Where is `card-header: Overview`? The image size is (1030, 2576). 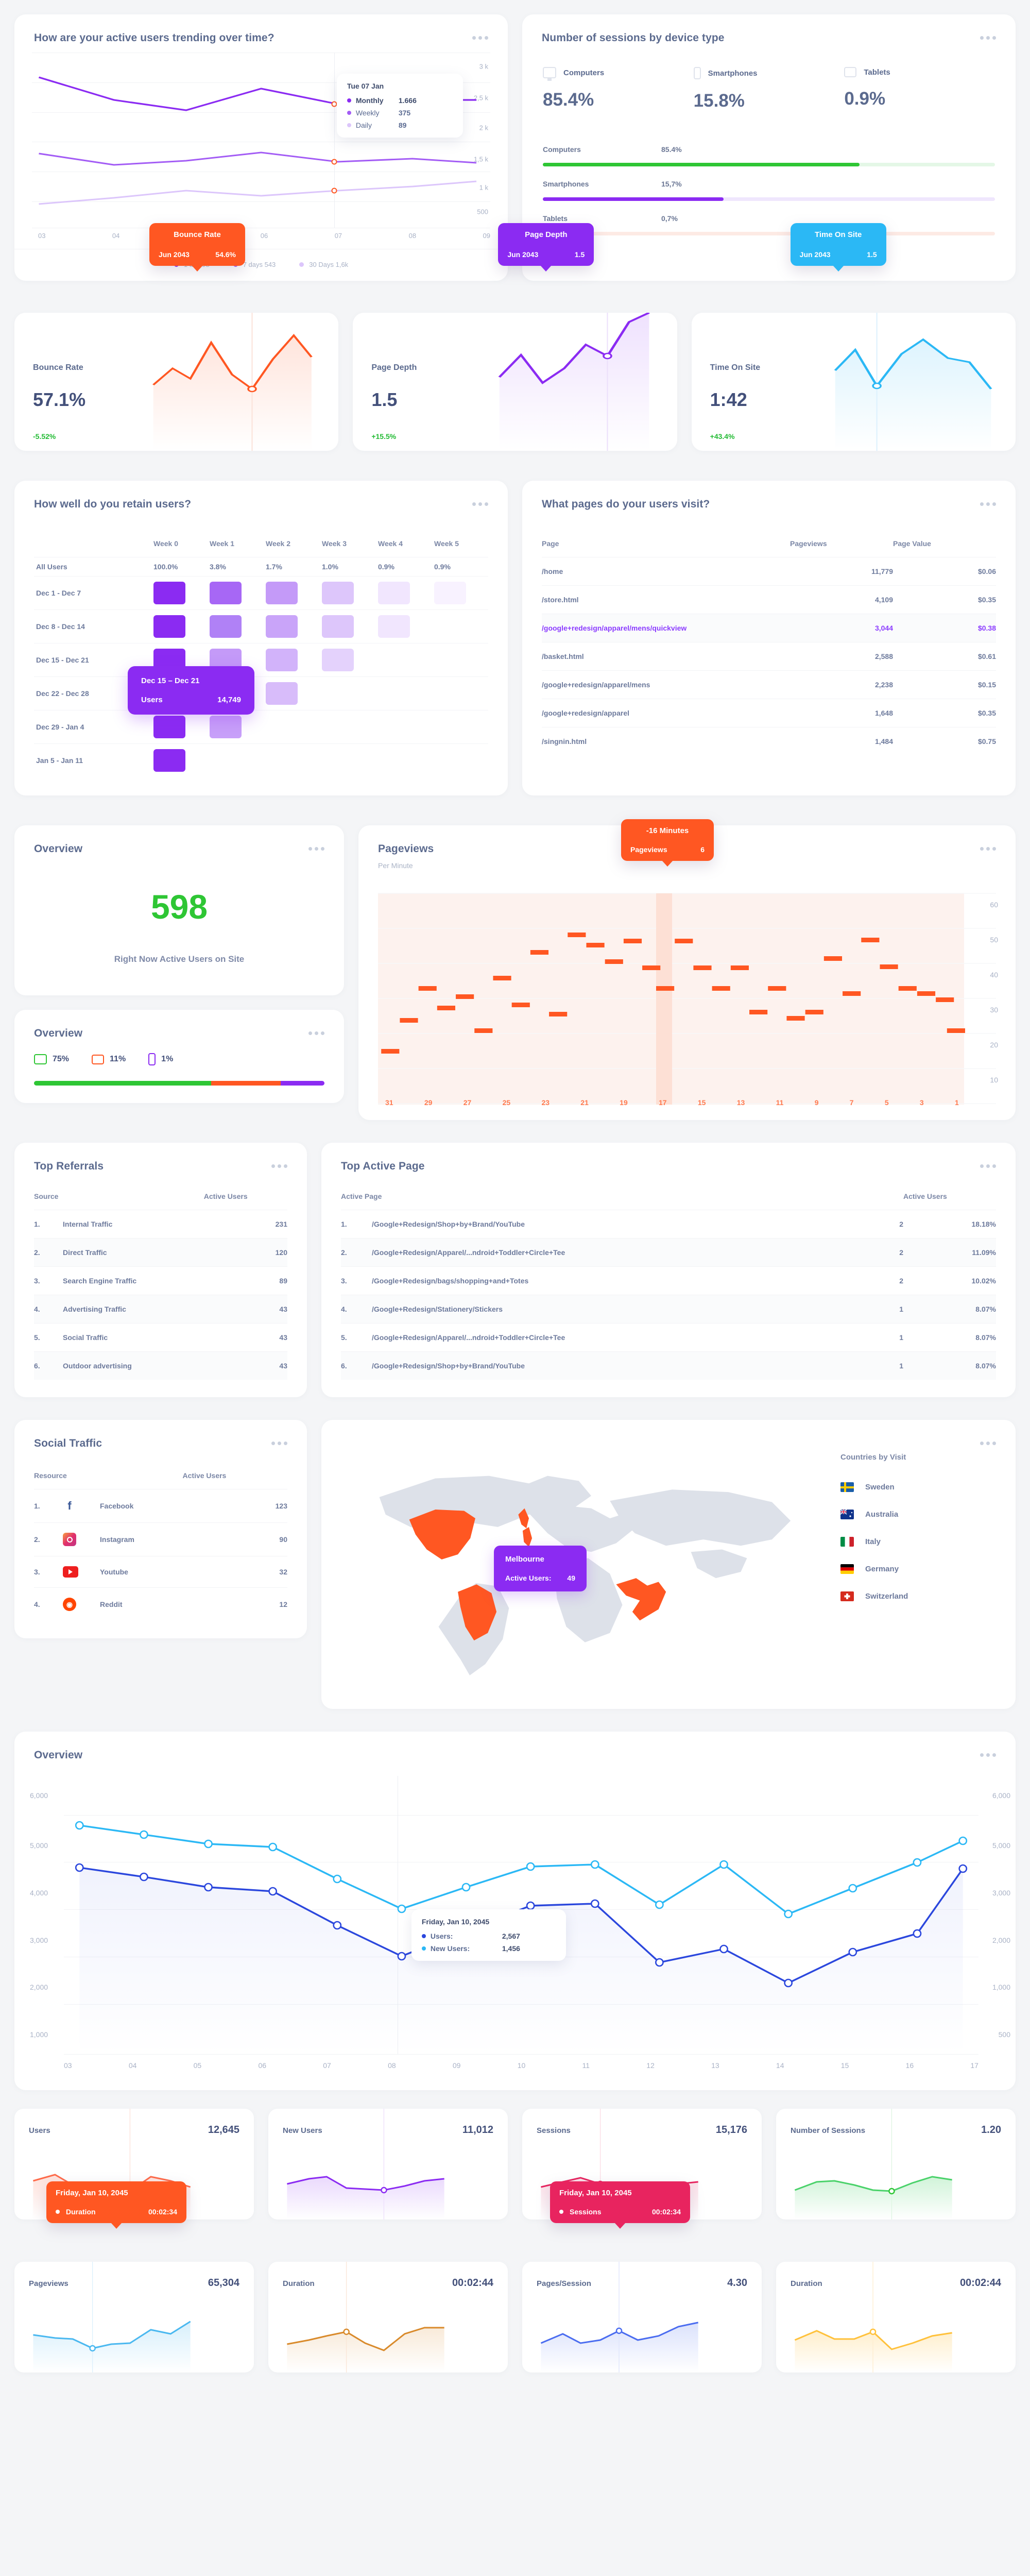 card-header: Overview is located at coordinates (179, 1025).